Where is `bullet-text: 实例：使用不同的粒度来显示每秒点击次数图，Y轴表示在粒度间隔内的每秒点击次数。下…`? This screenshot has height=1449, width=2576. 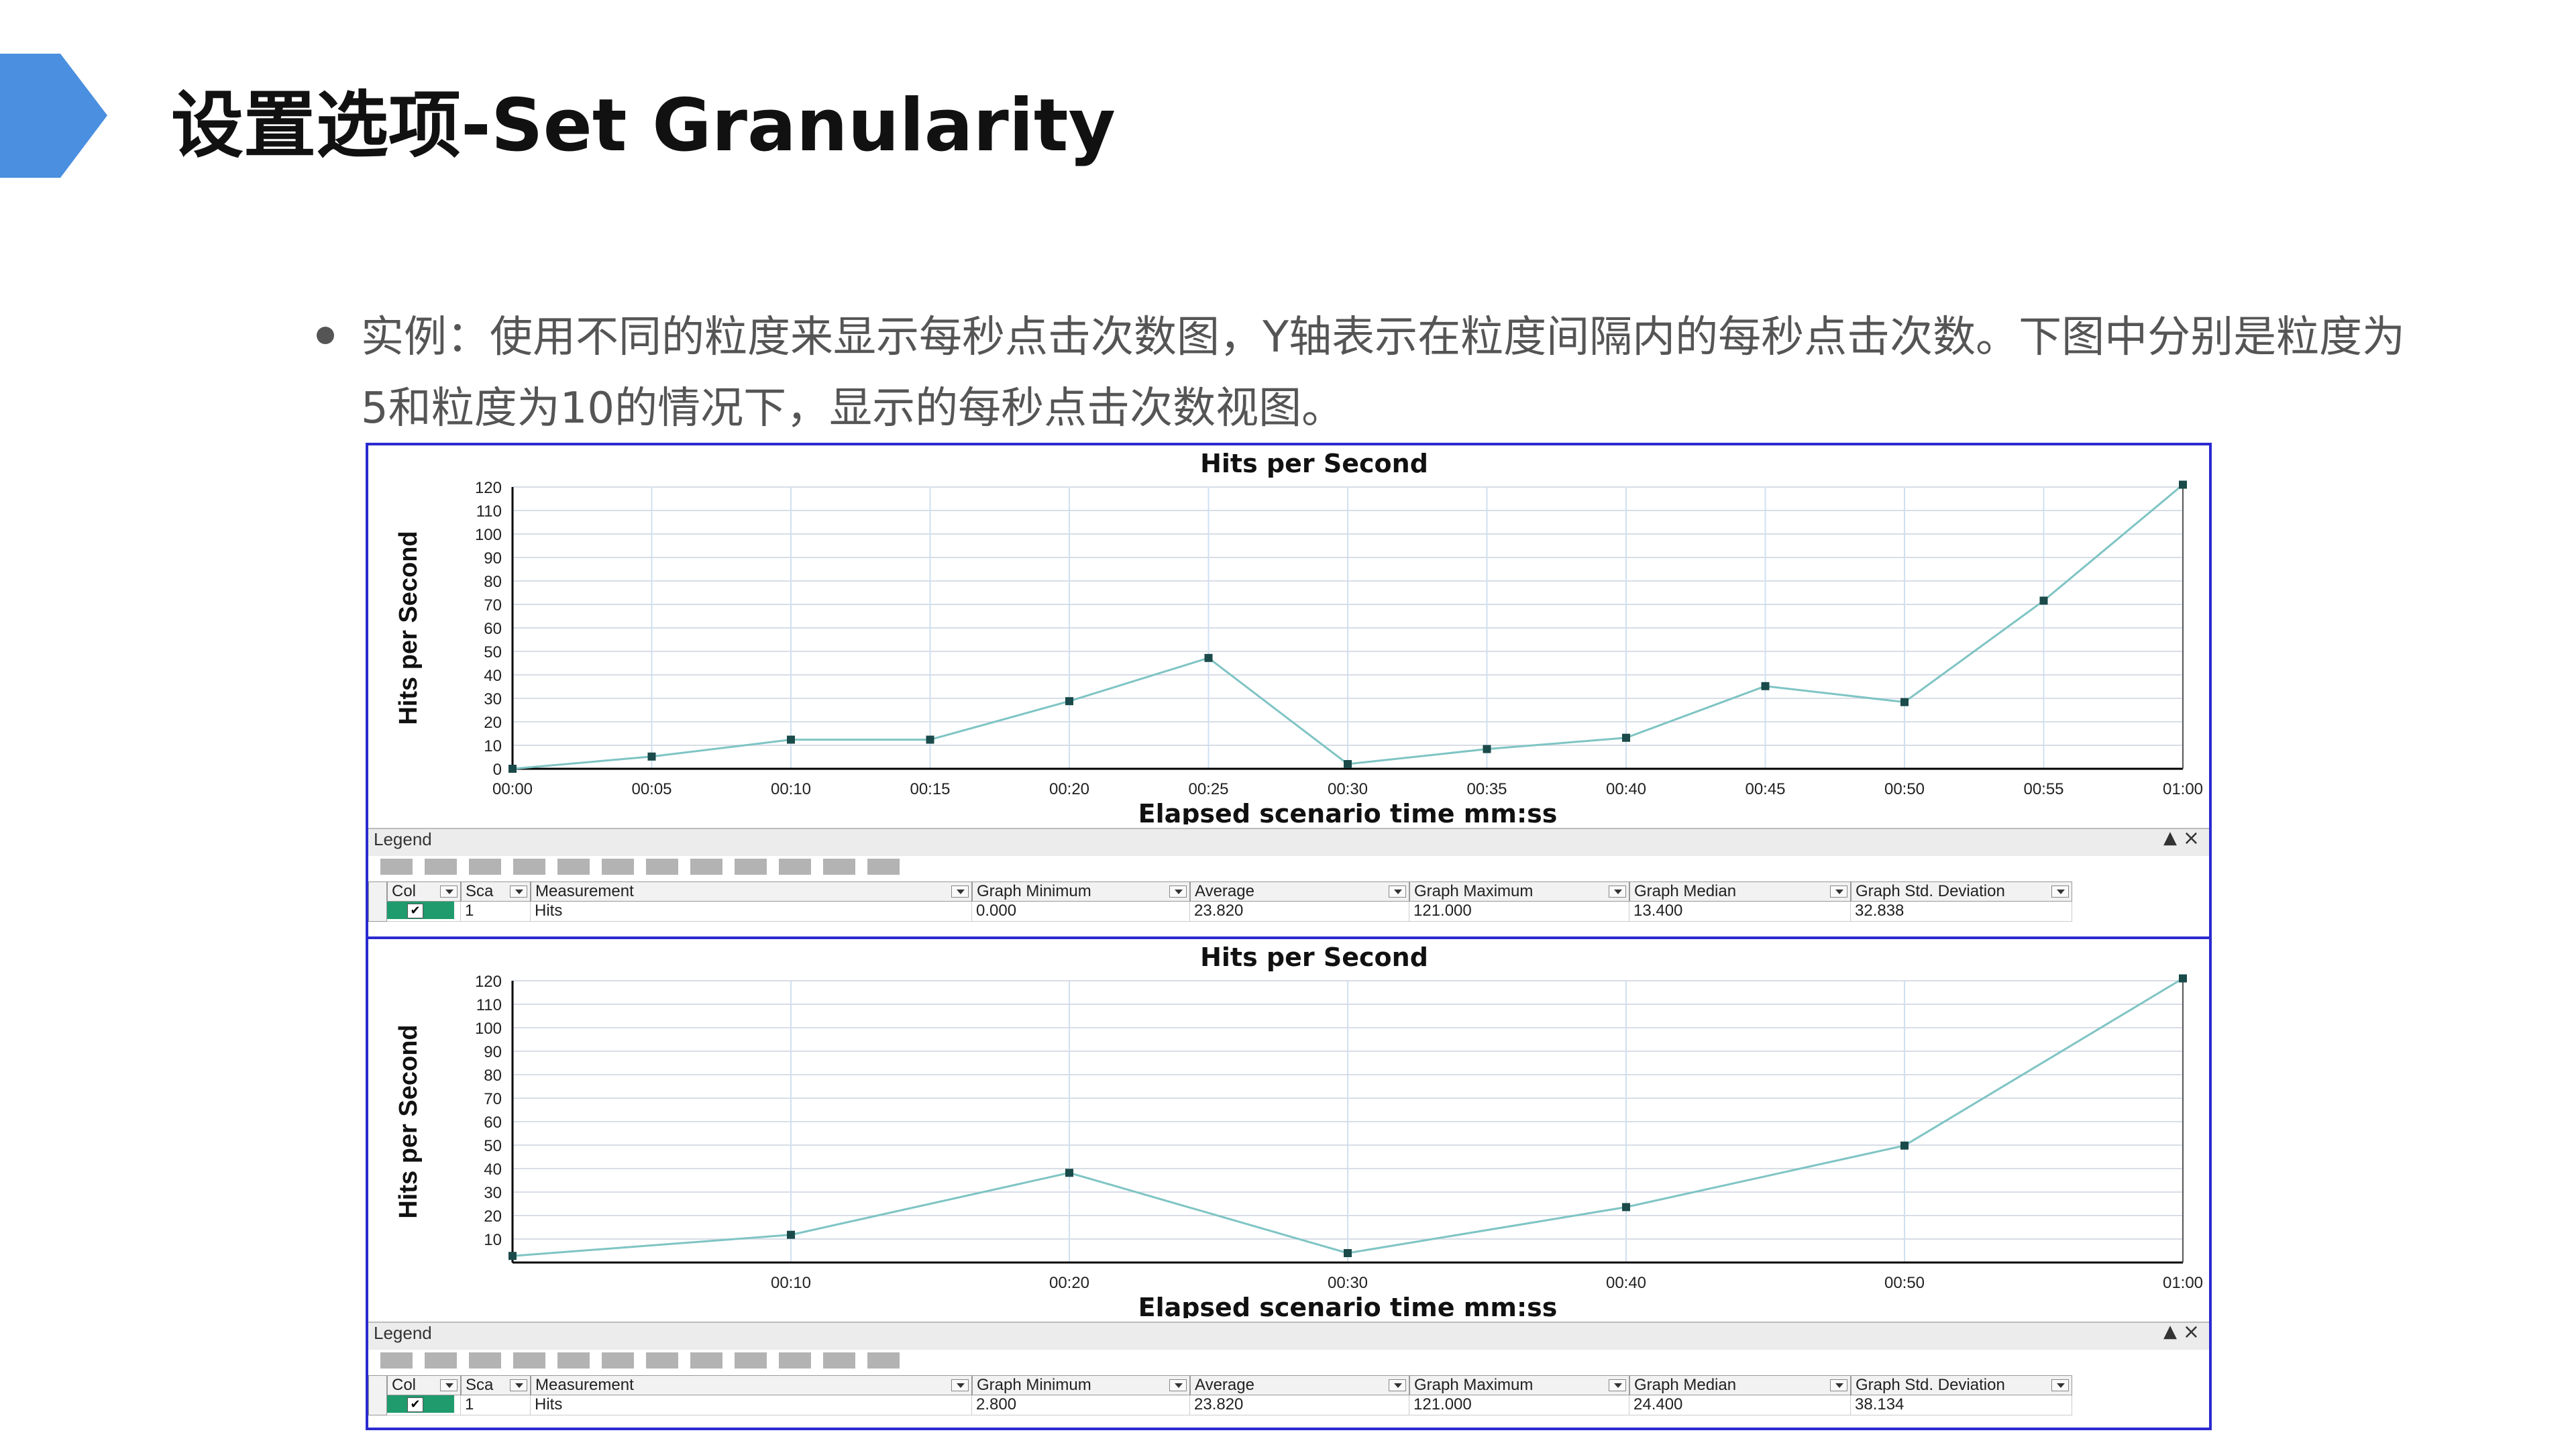
bullet-text: 实例：使用不同的粒度来显示每秒点击次数图，Y轴表示在粒度间隔内的每秒点击次数。下… is located at coordinates (1383, 373).